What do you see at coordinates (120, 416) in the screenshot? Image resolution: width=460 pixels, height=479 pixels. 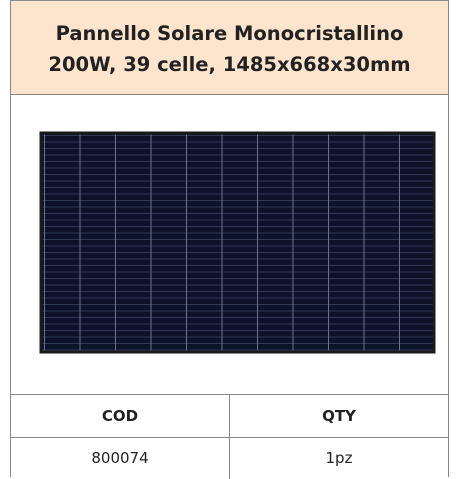 I see `column-header: COD` at bounding box center [120, 416].